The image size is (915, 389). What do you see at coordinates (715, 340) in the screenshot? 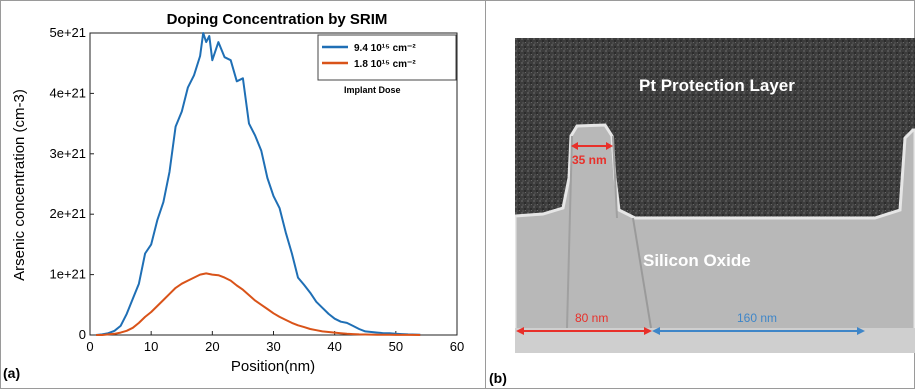
I see `silicon-substrate` at bounding box center [715, 340].